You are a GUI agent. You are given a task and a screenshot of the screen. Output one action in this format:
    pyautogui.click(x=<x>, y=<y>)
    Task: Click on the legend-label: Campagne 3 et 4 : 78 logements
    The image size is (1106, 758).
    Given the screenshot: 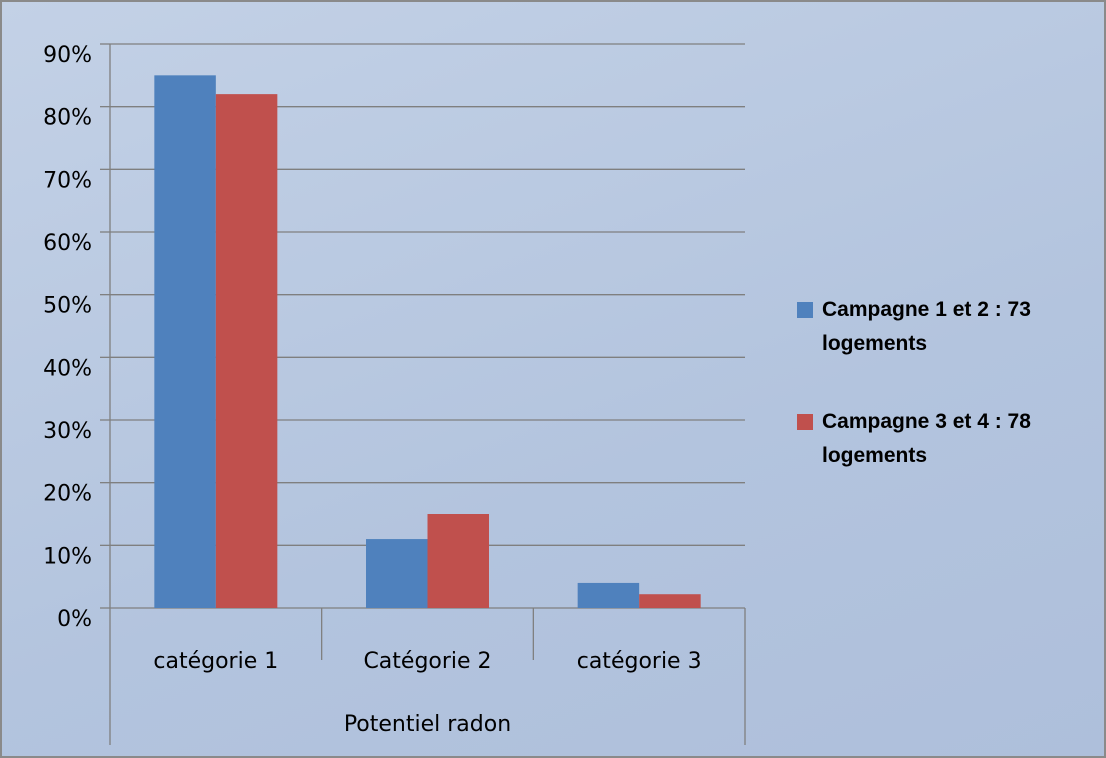 What is the action you would take?
    pyautogui.click(x=926, y=438)
    